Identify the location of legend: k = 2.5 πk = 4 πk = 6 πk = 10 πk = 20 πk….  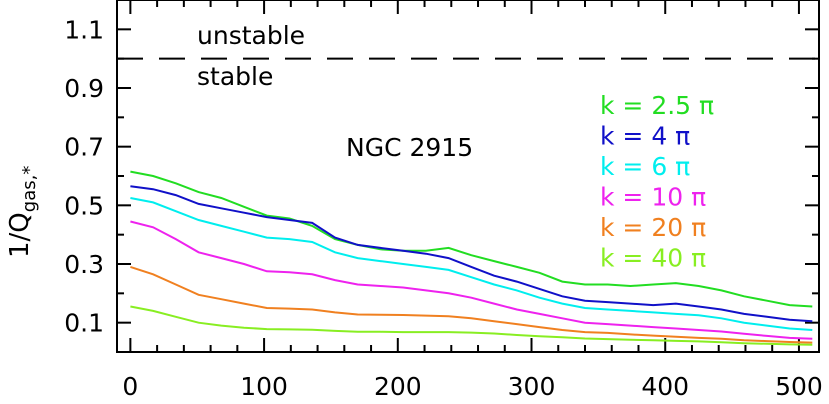
(657, 182).